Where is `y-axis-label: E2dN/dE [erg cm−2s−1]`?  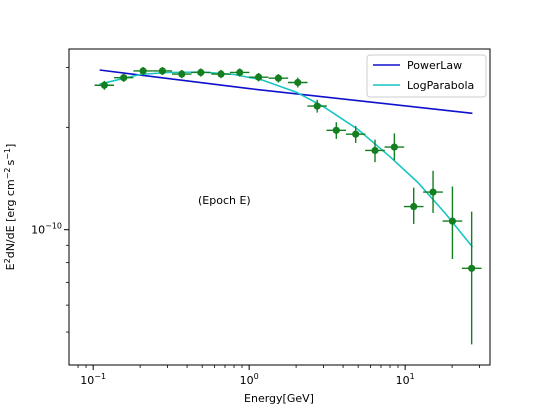
y-axis-label: E2dN/dE [erg cm−2s−1] is located at coordinates (10, 207).